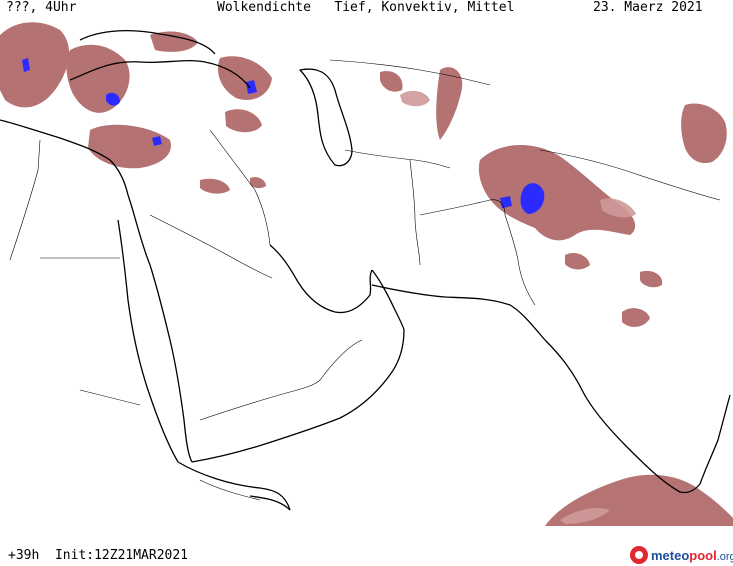 Image resolution: width=733 pixels, height=566 pixels. I want to click on meteopool-logo-text: meteopool.org, so click(692, 555).